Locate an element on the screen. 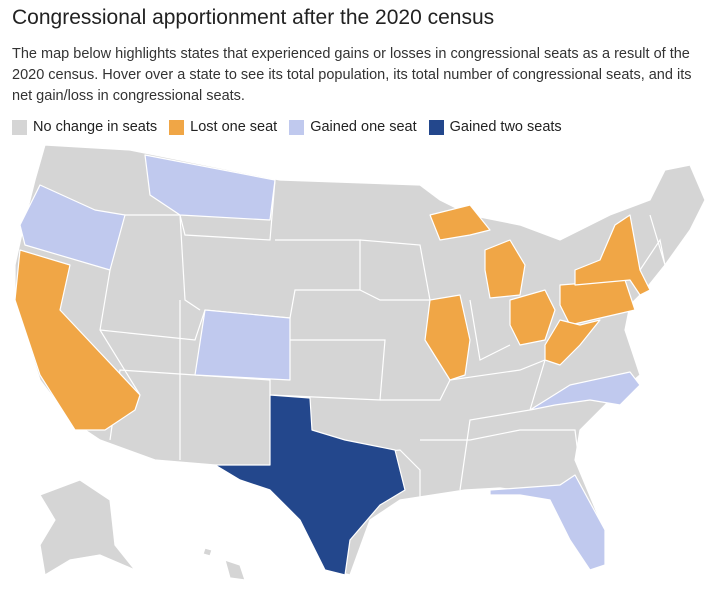 The image size is (720, 595). legend-item: No change in seats is located at coordinates (84, 127).